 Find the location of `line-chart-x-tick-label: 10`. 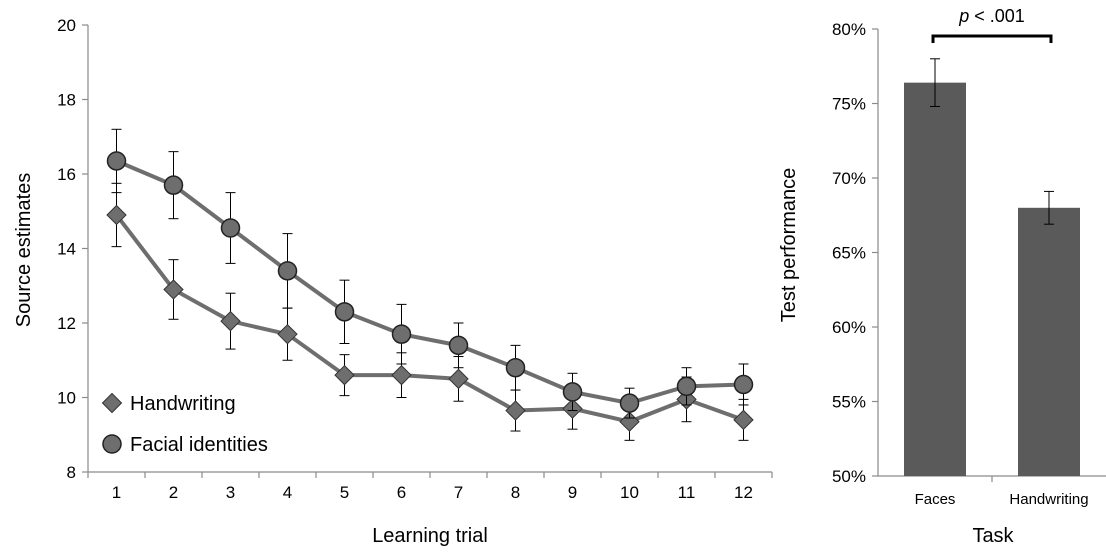

line-chart-x-tick-label: 10 is located at coordinates (629, 492).